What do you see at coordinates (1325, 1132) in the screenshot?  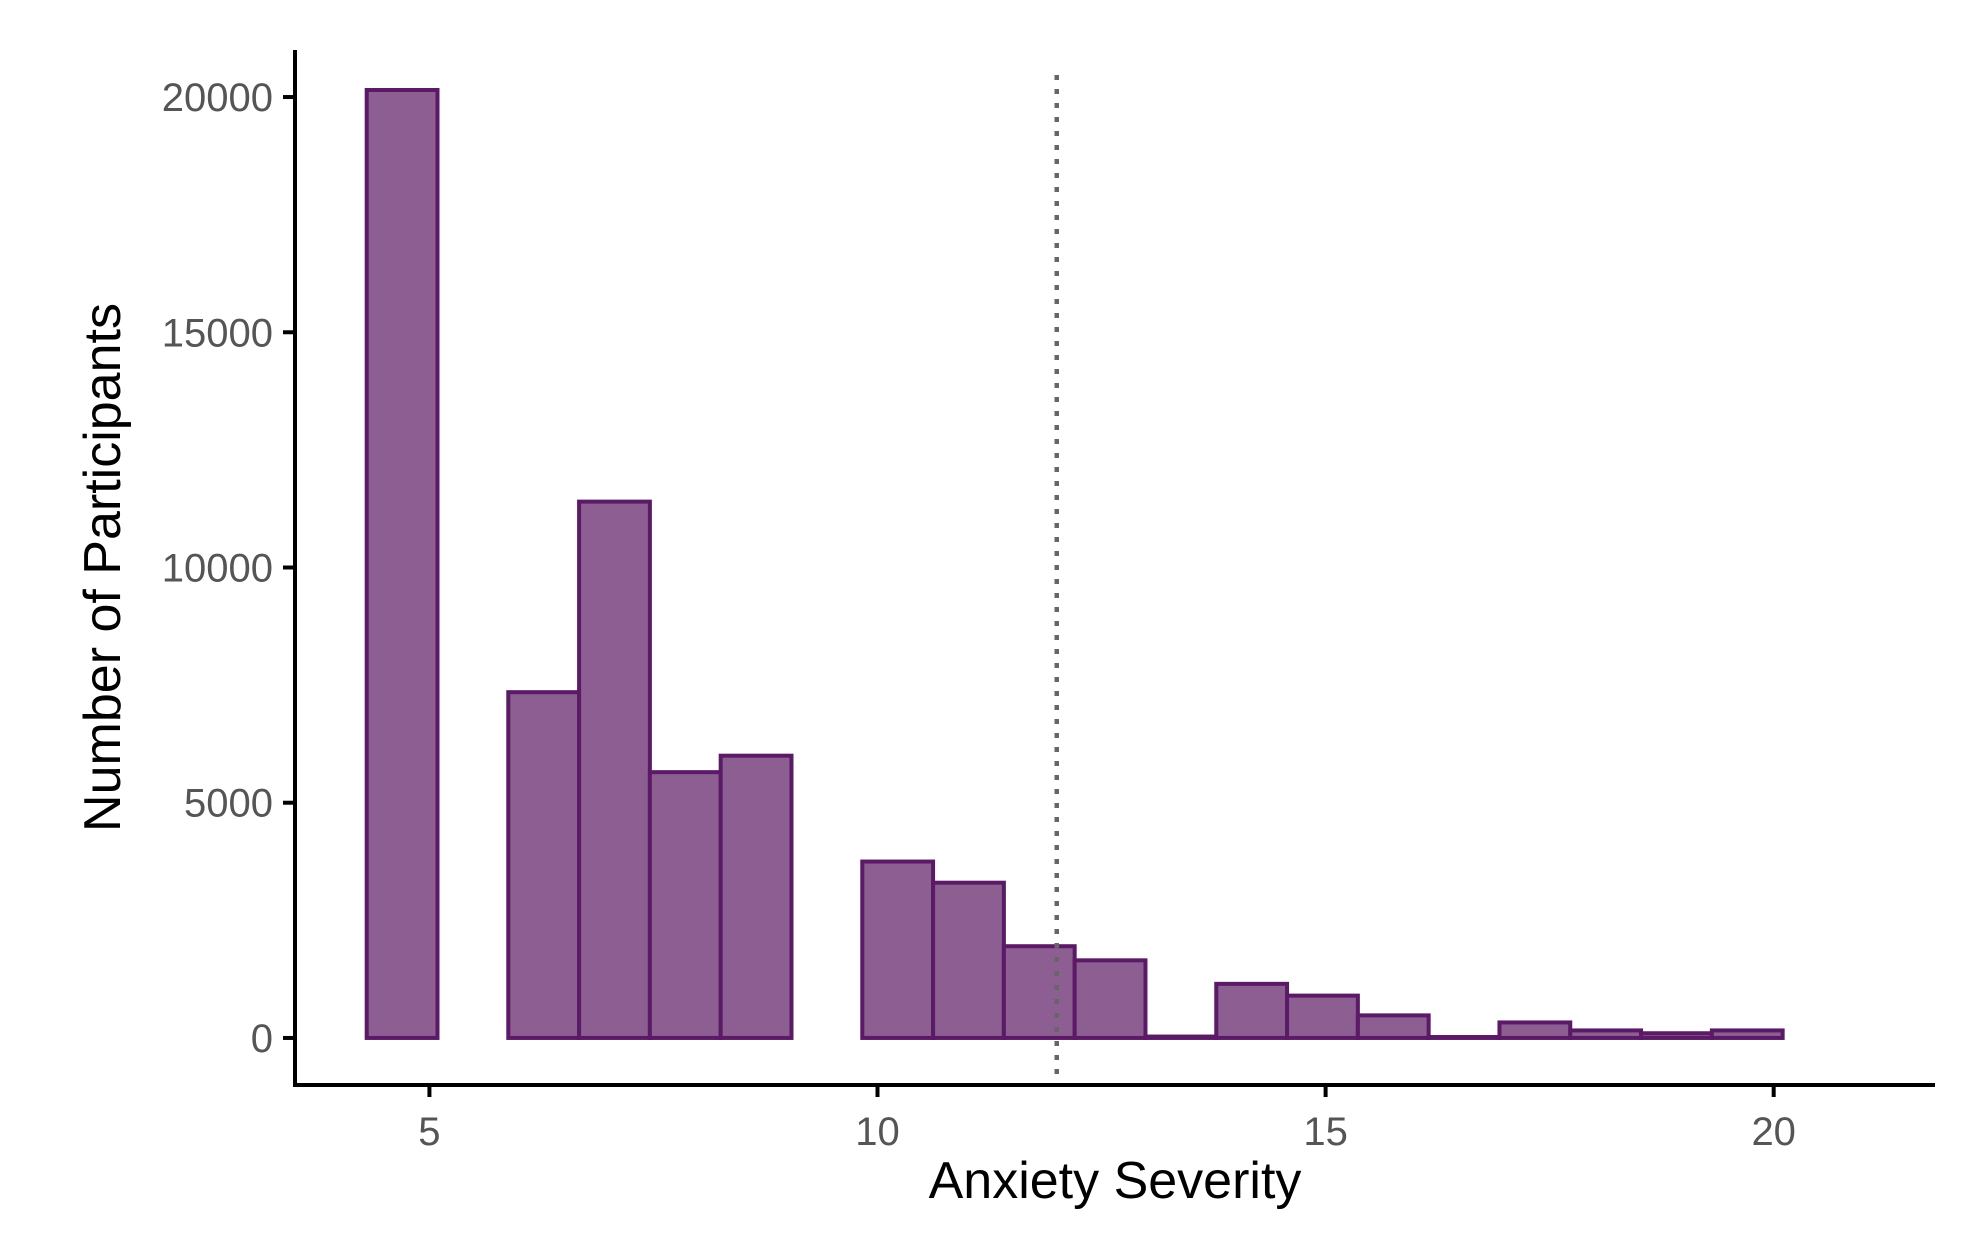 I see `x-tick-label: 15` at bounding box center [1325, 1132].